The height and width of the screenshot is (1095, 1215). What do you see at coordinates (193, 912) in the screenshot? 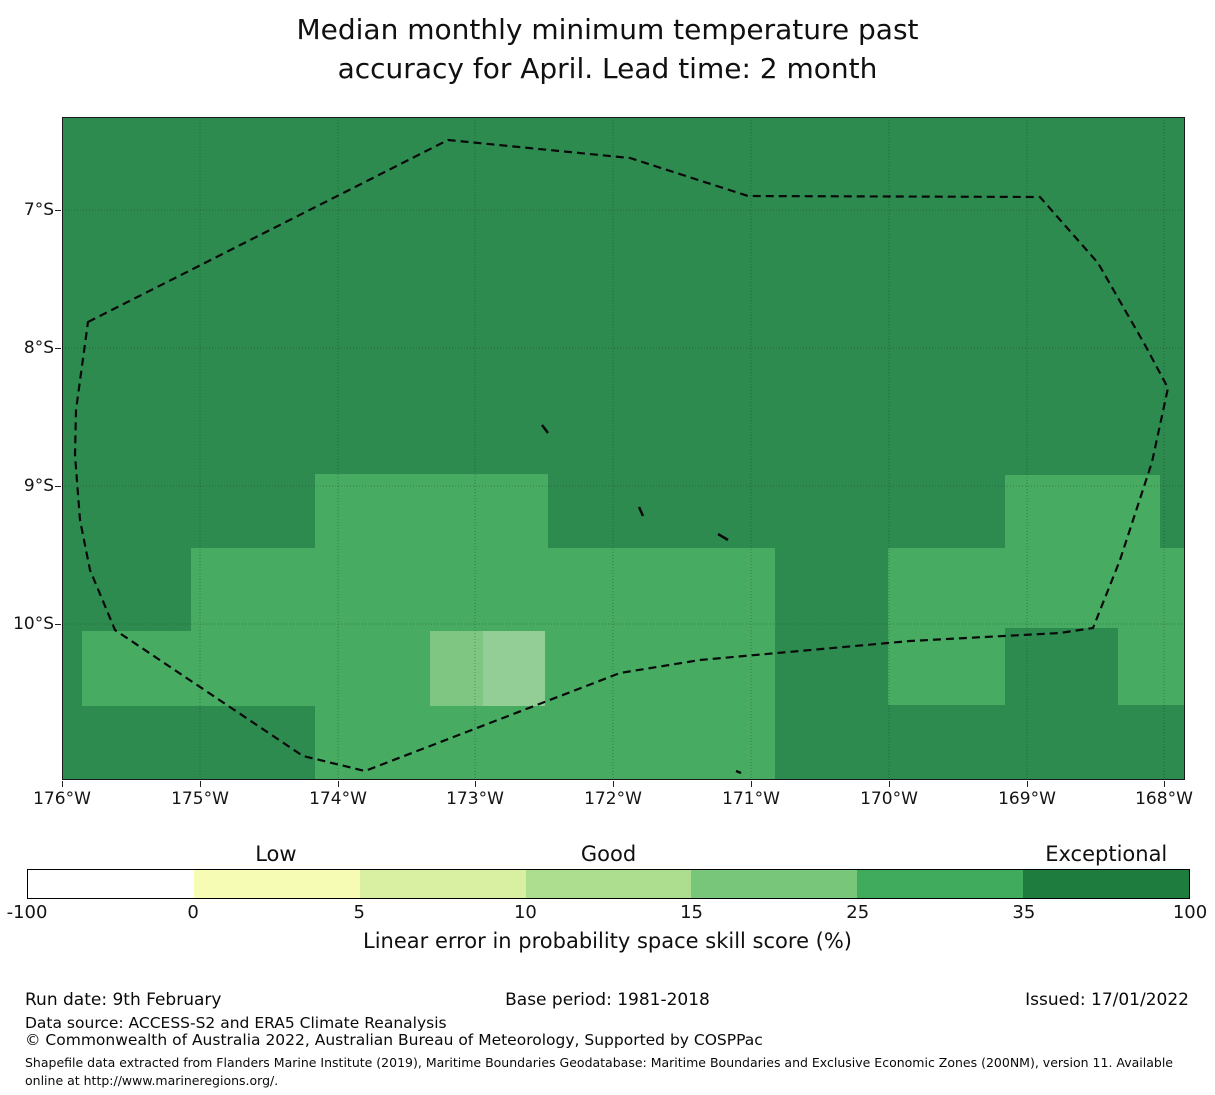
I see `colorbar-tick-label: 0` at bounding box center [193, 912].